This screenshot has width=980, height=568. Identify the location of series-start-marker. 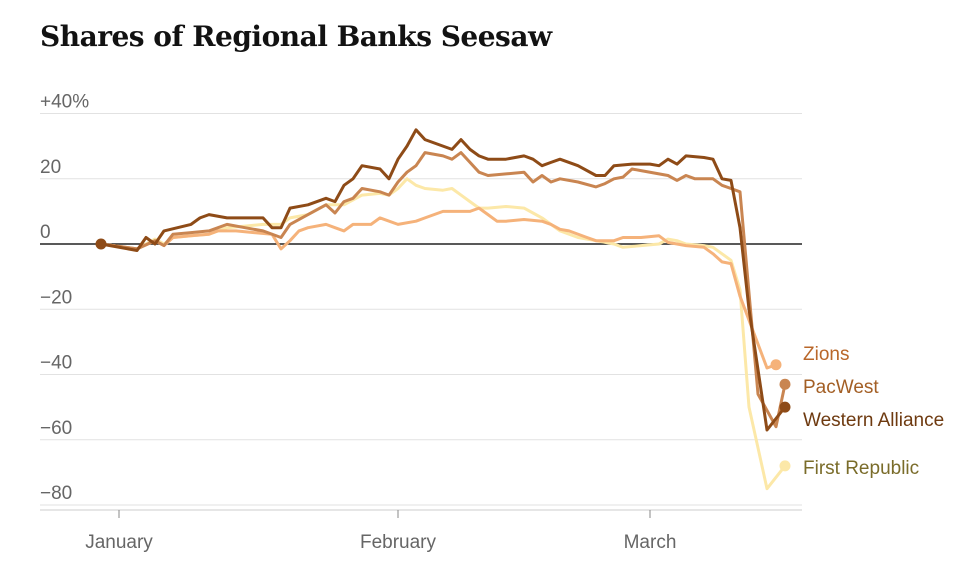
(101, 244).